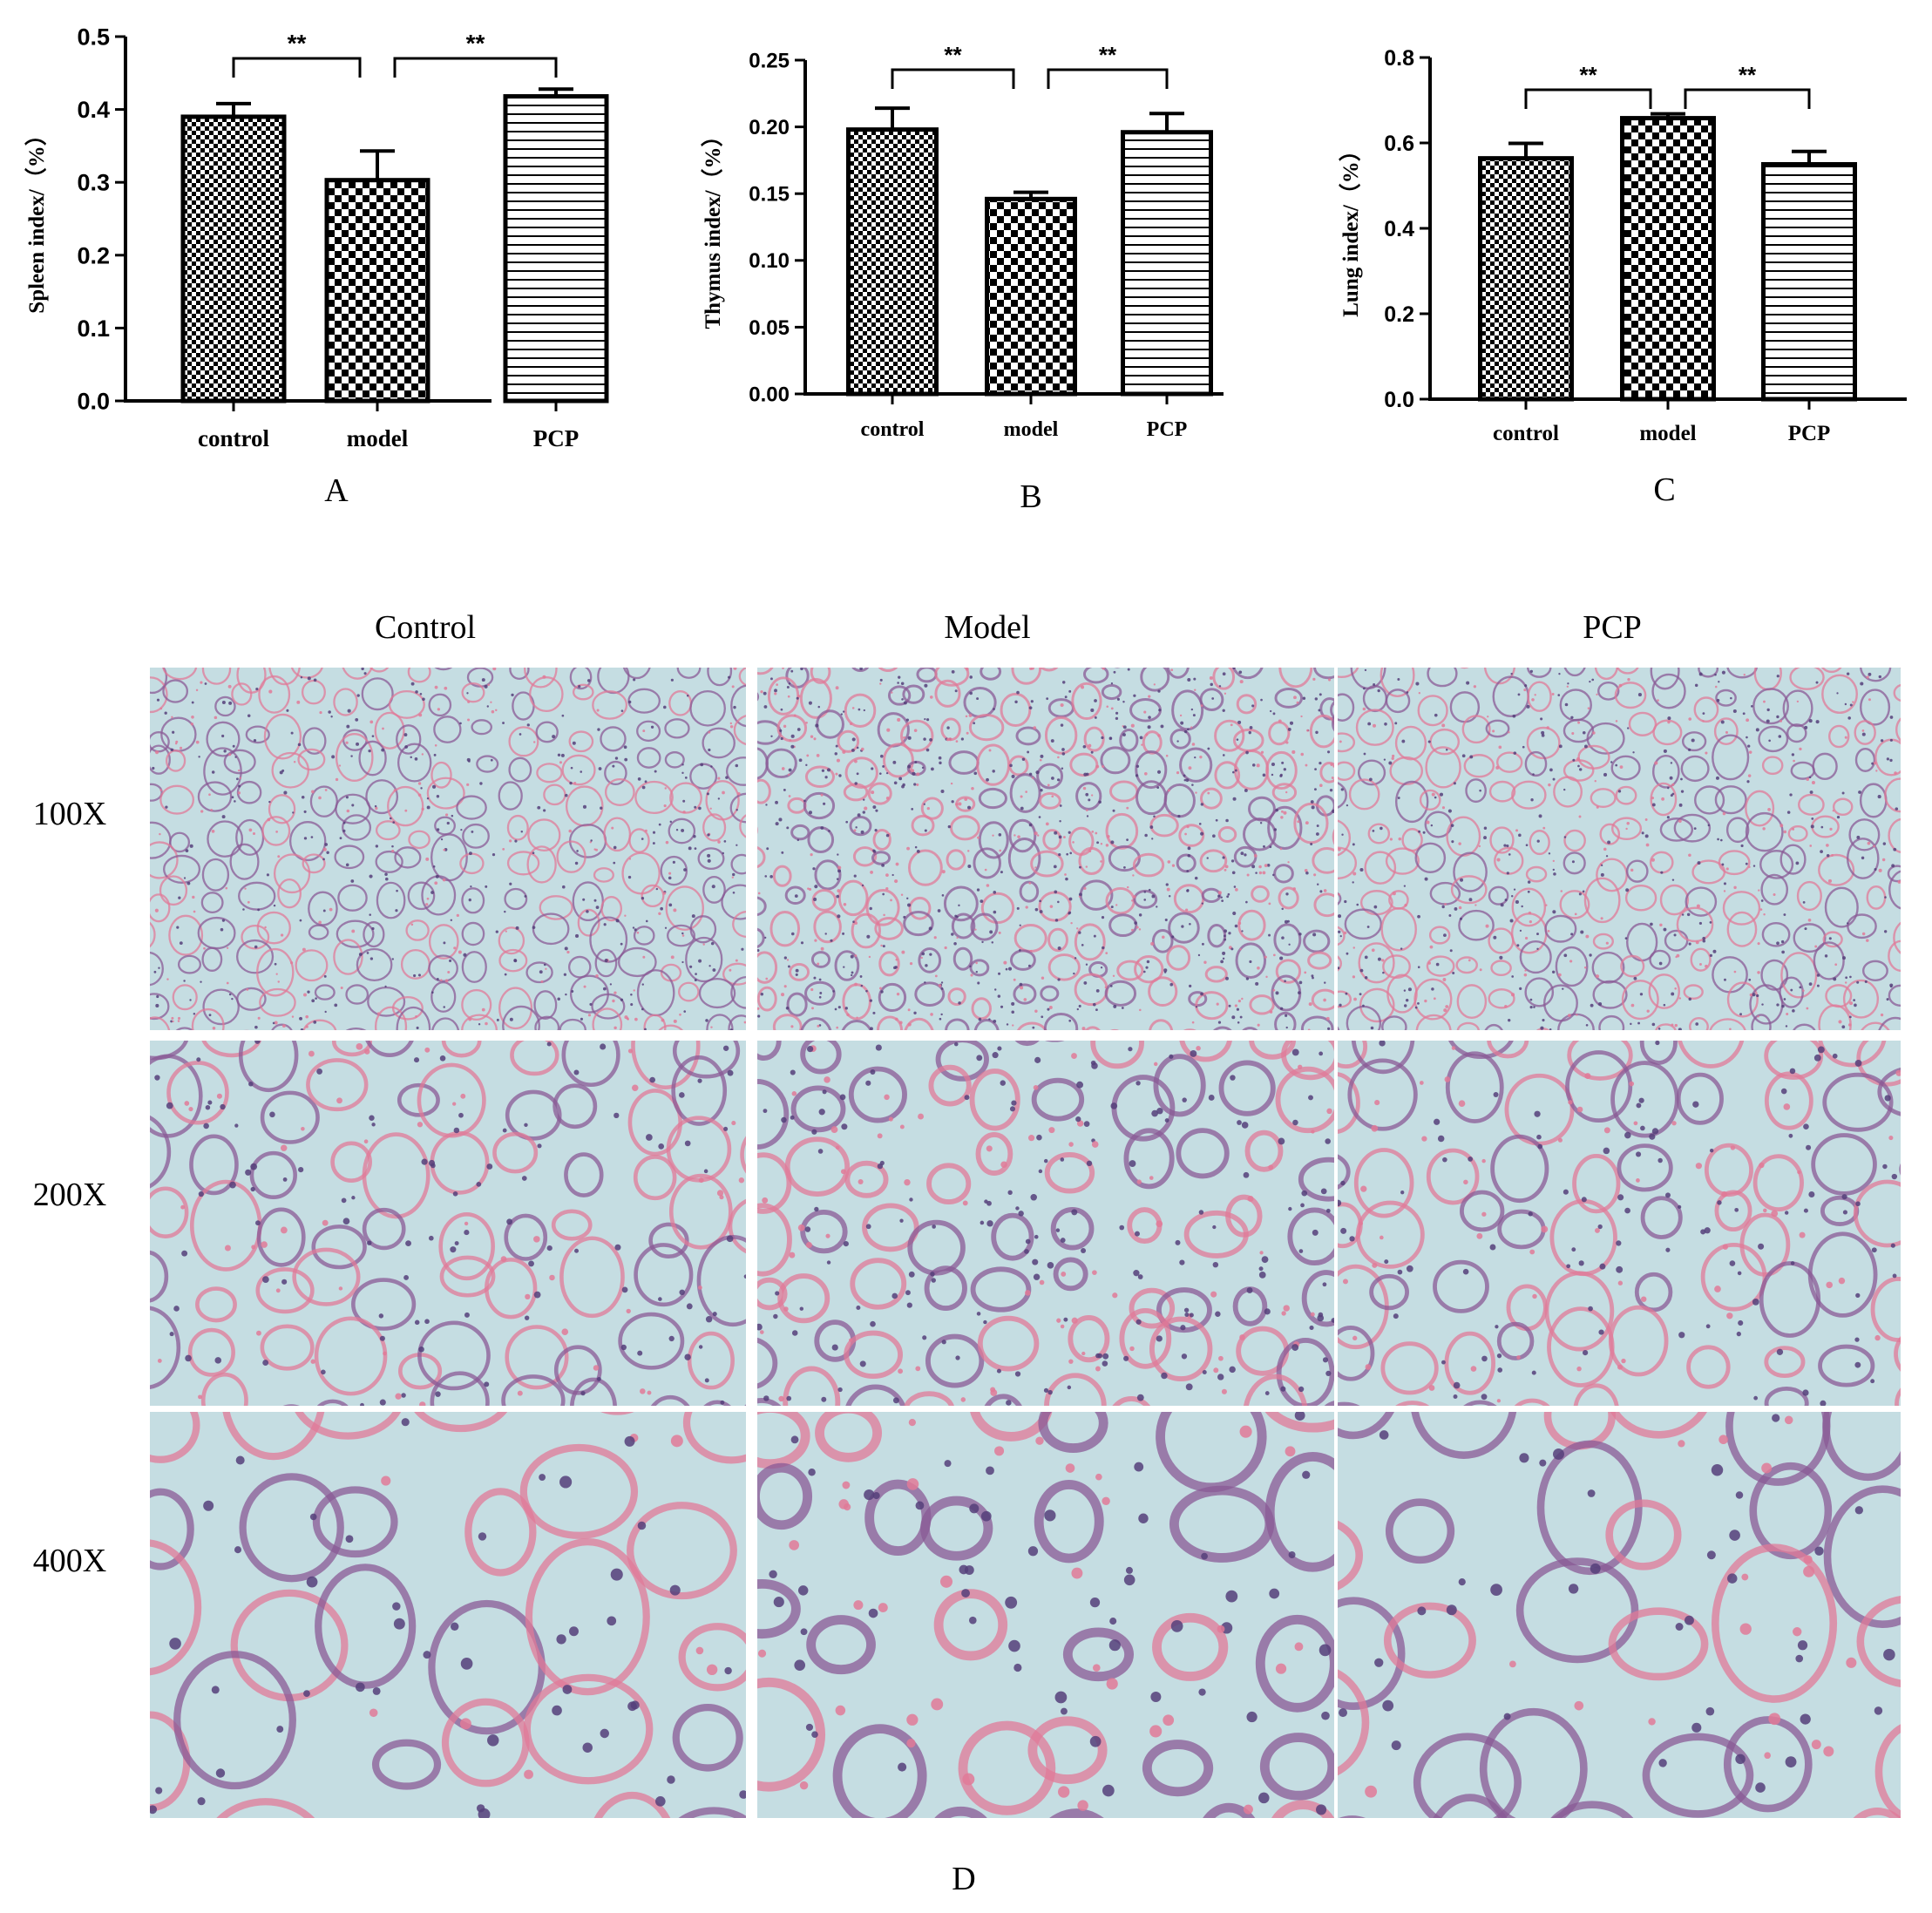 This screenshot has height=1913, width=1932. What do you see at coordinates (964, 1879) in the screenshot?
I see `panel-label-d: D` at bounding box center [964, 1879].